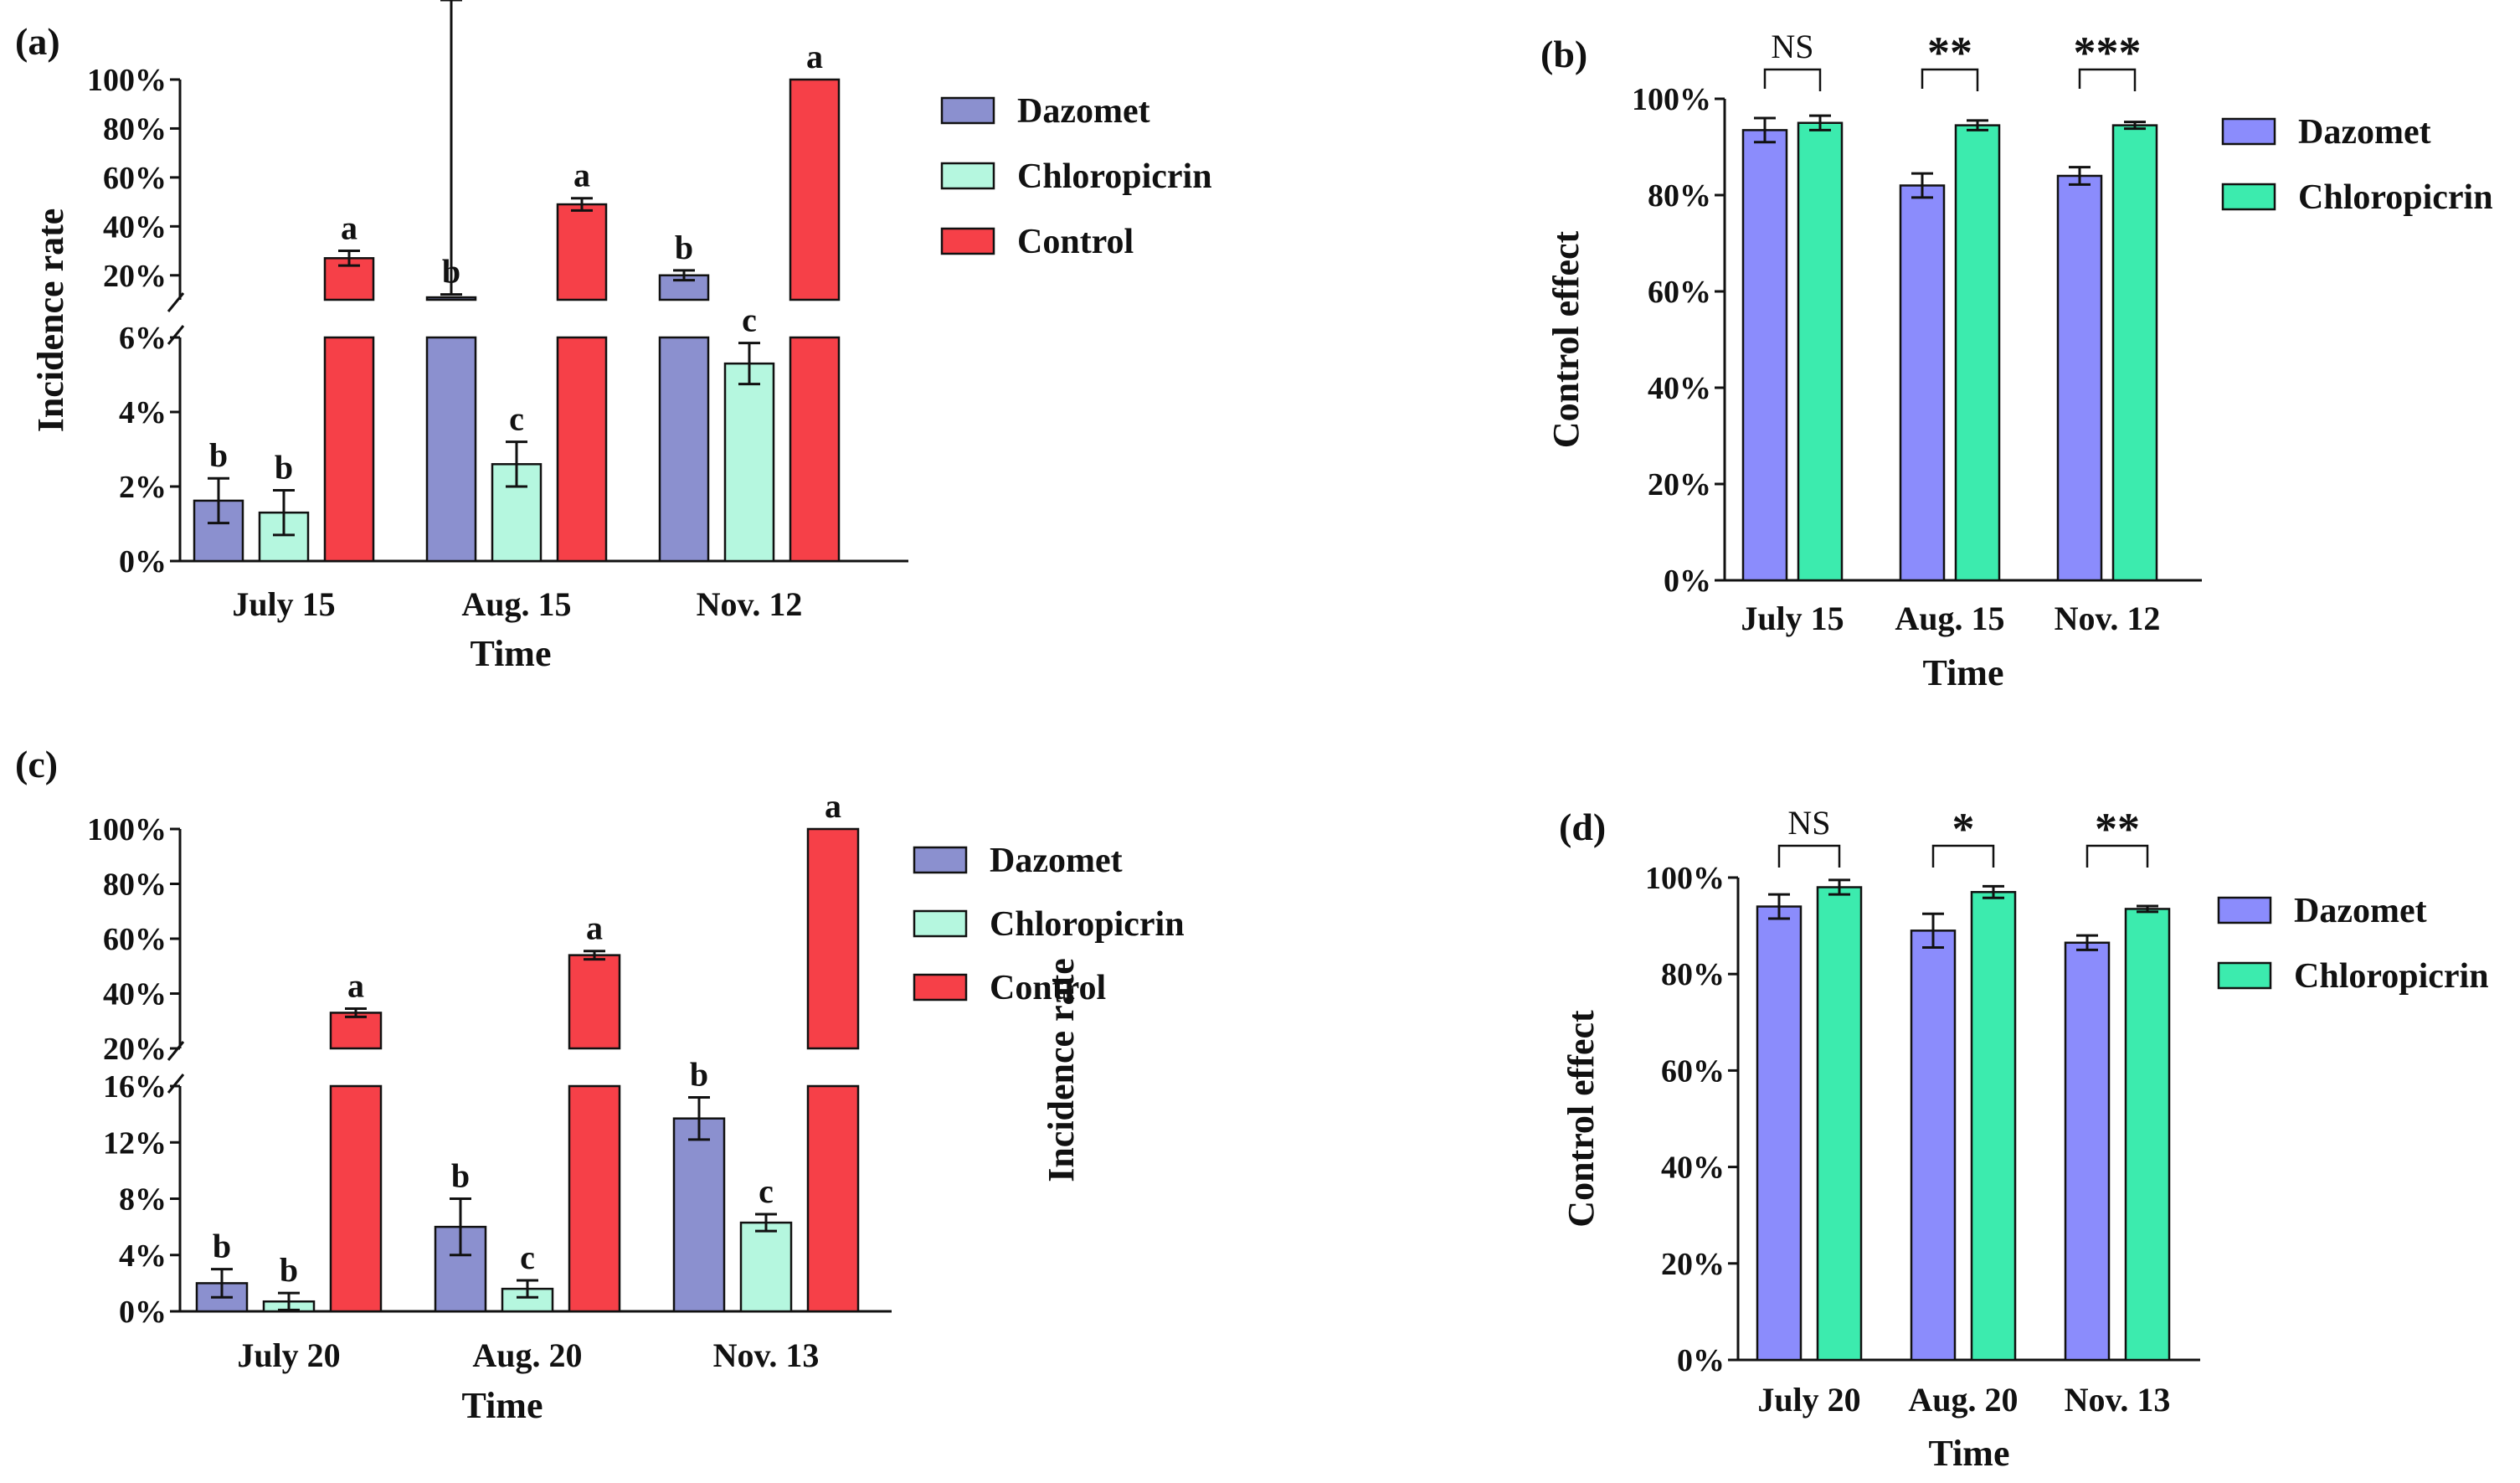 This screenshot has width=2520, height=1483. I want to click on y-tick-label: 6%, so click(143, 338).